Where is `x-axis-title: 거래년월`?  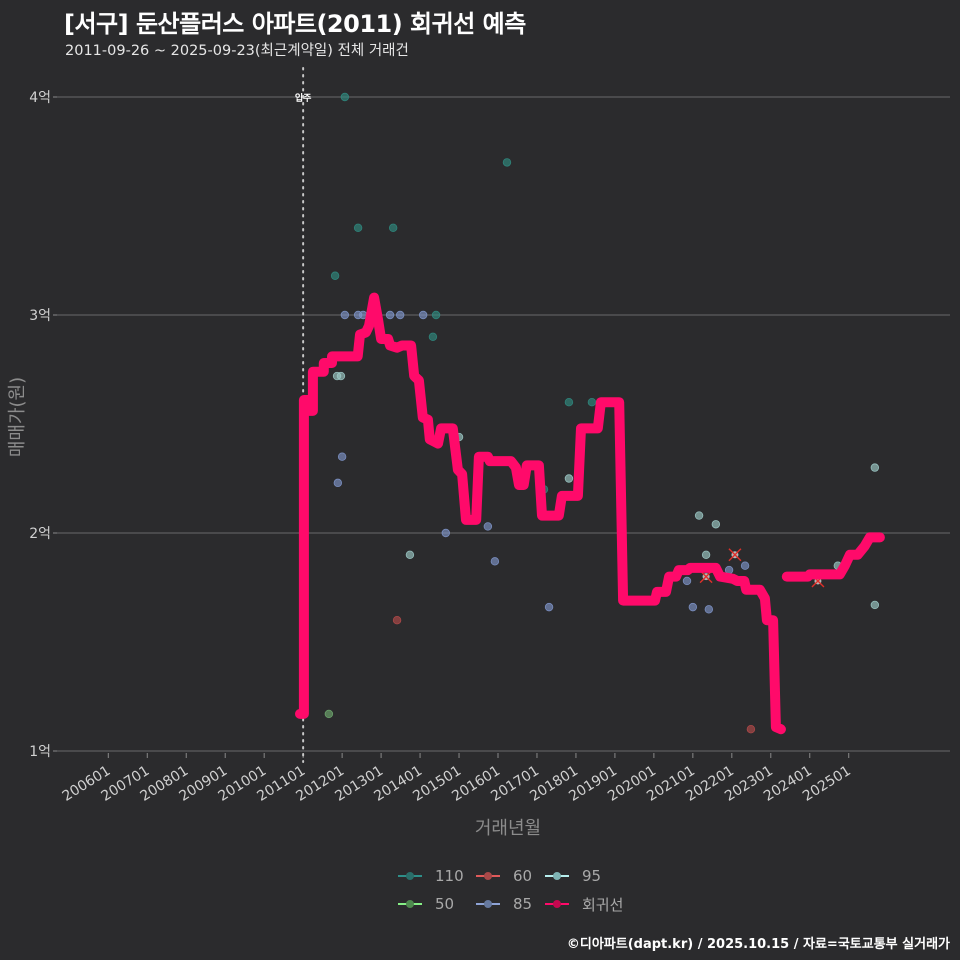 x-axis-title: 거래년월 is located at coordinates (508, 828).